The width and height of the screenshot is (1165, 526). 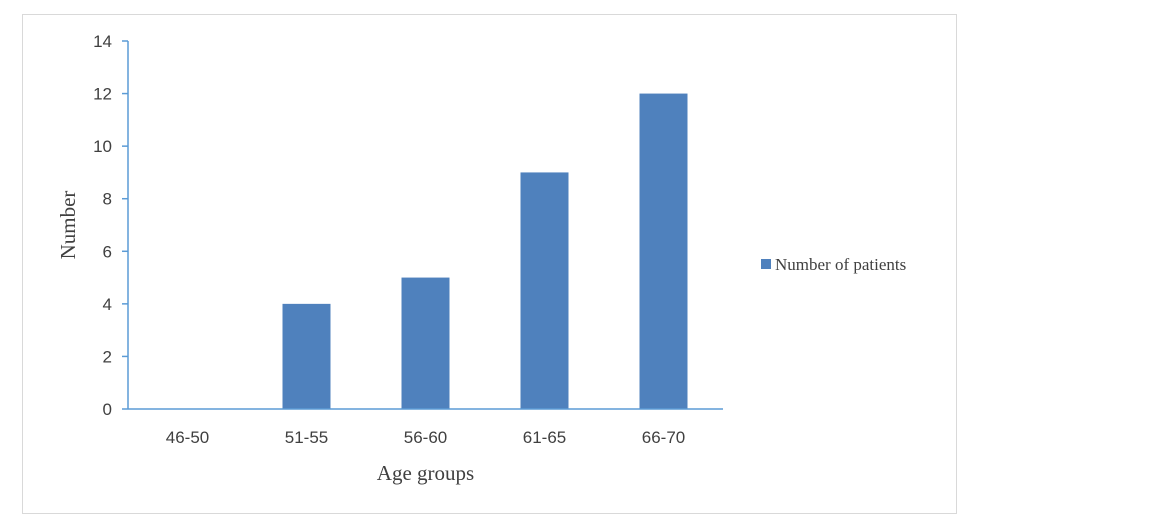 I want to click on legend-label: Number of patients, so click(x=840, y=264).